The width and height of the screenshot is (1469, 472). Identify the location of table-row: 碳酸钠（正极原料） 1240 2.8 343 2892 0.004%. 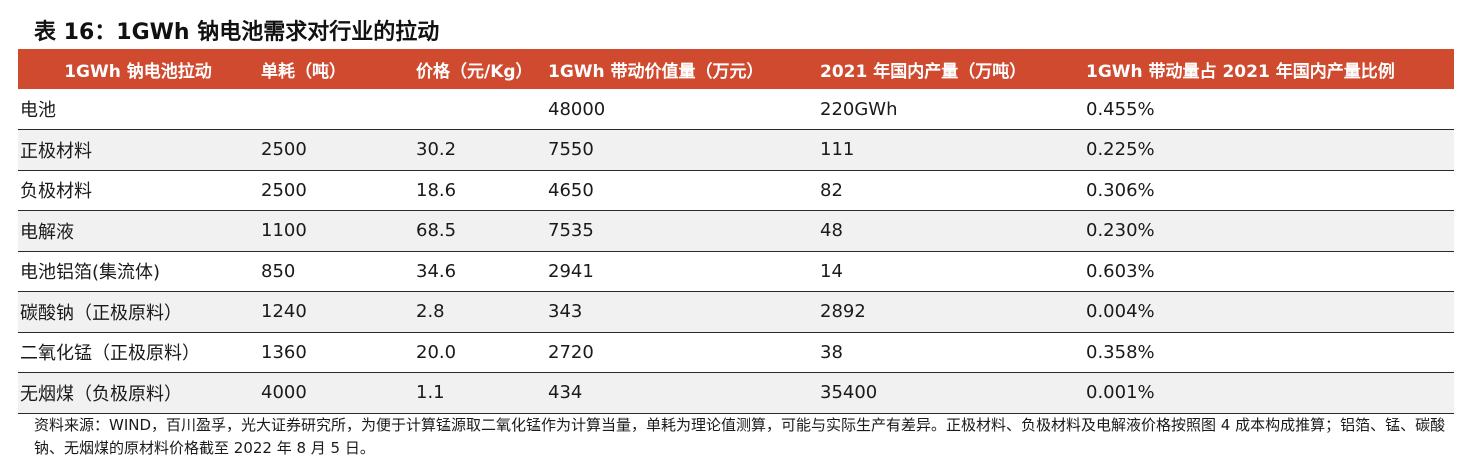
(736, 311).